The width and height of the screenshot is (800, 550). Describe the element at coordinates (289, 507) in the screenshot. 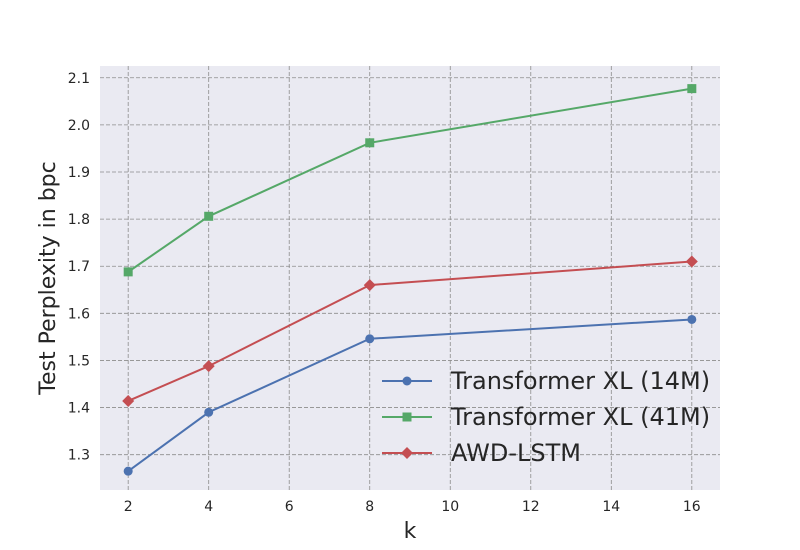

I see `x-tick-label: 6` at that location.